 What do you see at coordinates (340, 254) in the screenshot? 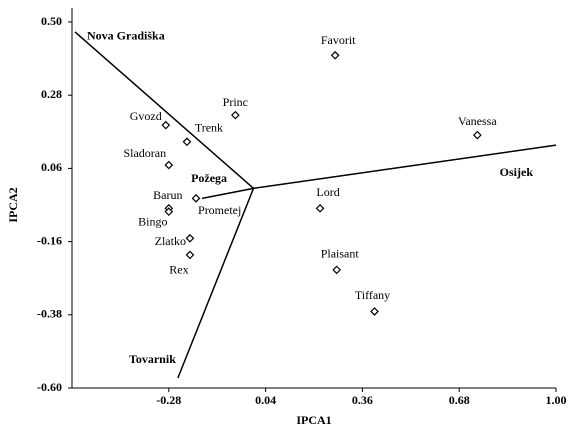
I see `genotype-label: Plaisant` at bounding box center [340, 254].